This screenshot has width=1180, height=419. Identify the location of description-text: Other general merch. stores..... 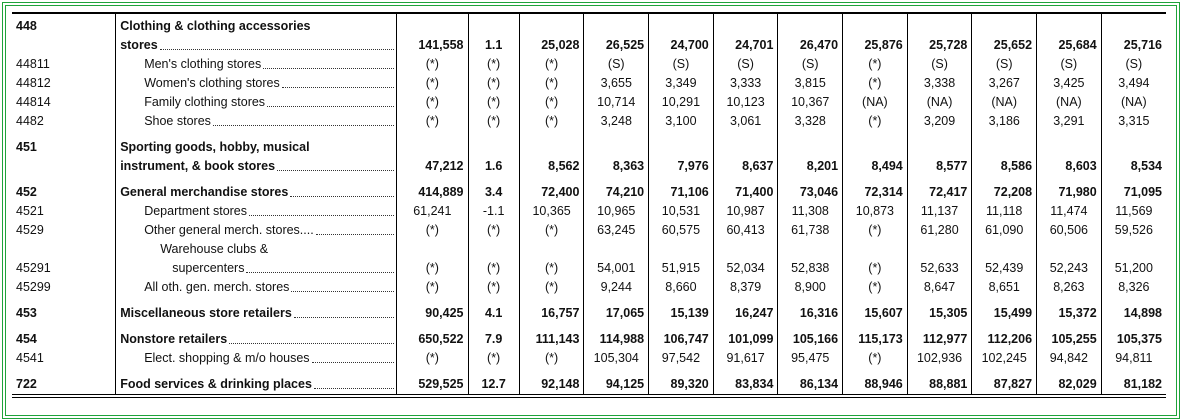
(229, 230).